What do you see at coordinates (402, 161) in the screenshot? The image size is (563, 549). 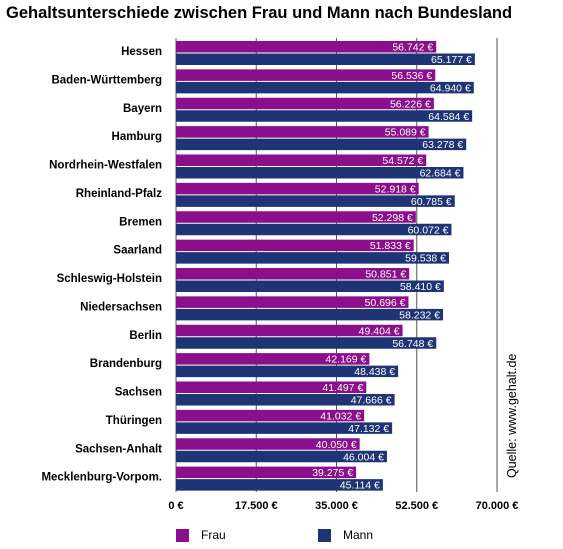 I see `data-label-frau: 54.572 €` at bounding box center [402, 161].